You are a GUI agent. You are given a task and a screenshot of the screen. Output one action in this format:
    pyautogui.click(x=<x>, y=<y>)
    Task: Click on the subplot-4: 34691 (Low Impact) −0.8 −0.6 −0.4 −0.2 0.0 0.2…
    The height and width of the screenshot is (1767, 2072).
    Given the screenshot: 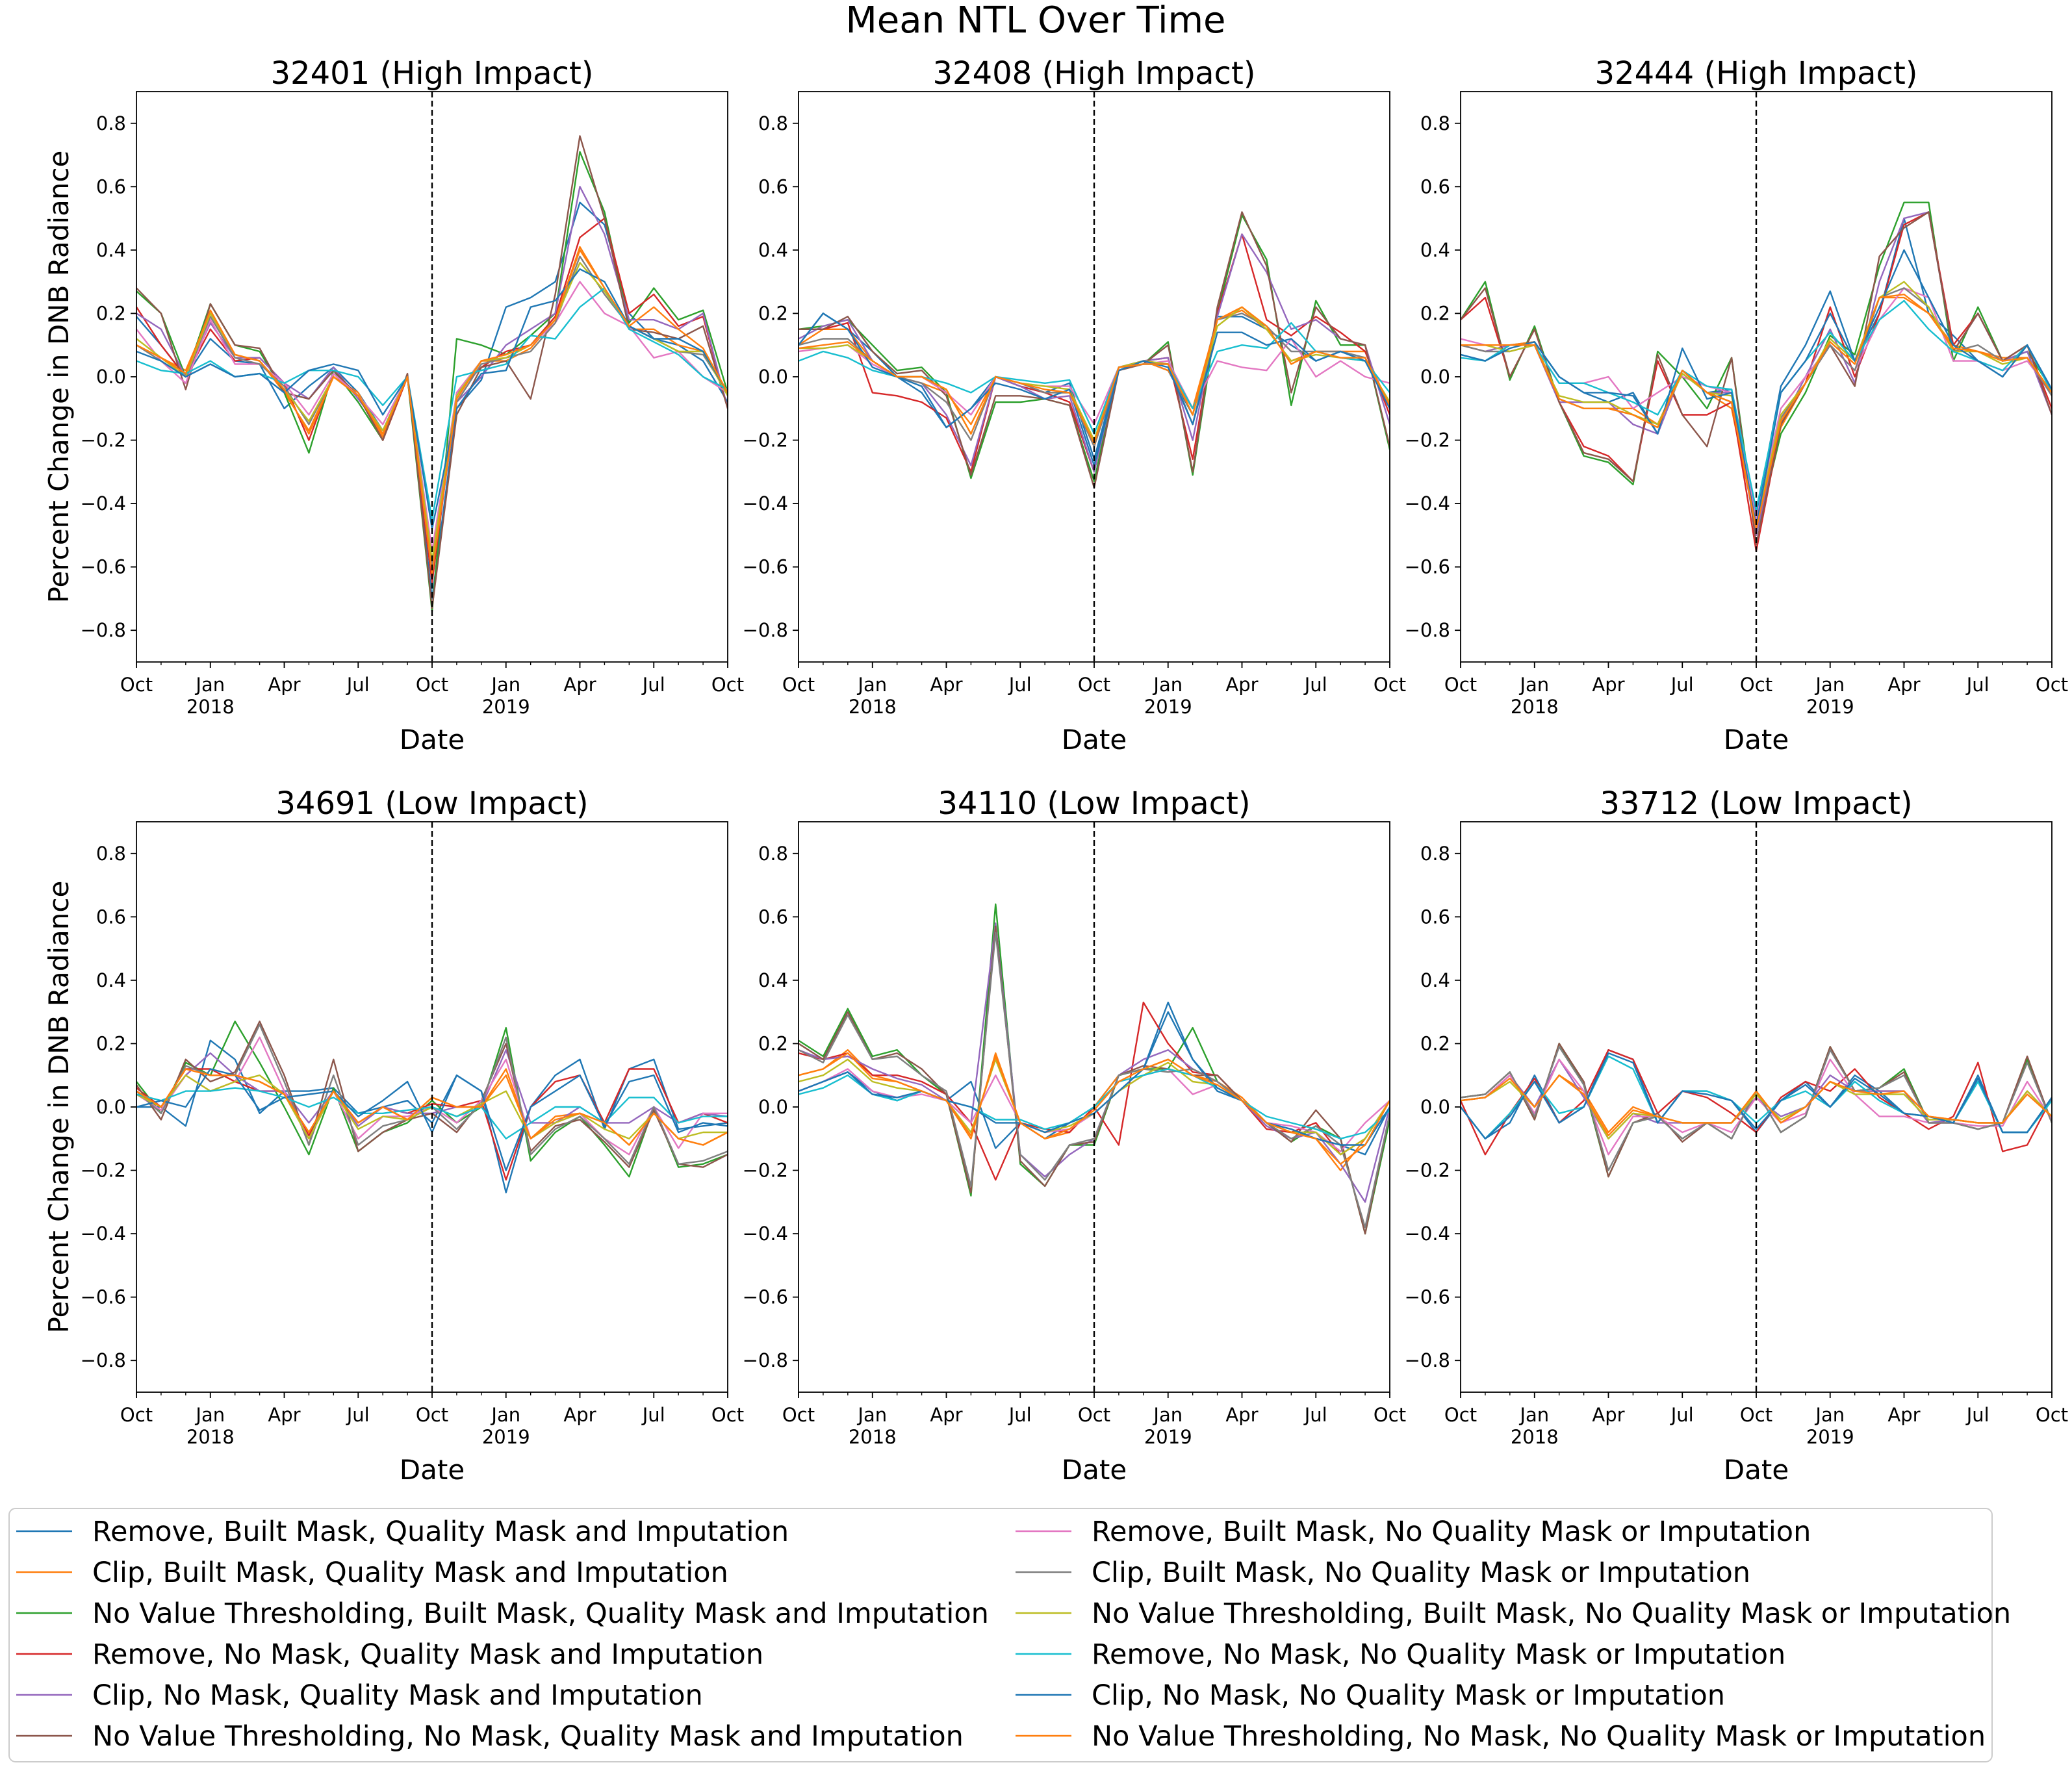 What is the action you would take?
    pyautogui.click(x=393, y=1135)
    